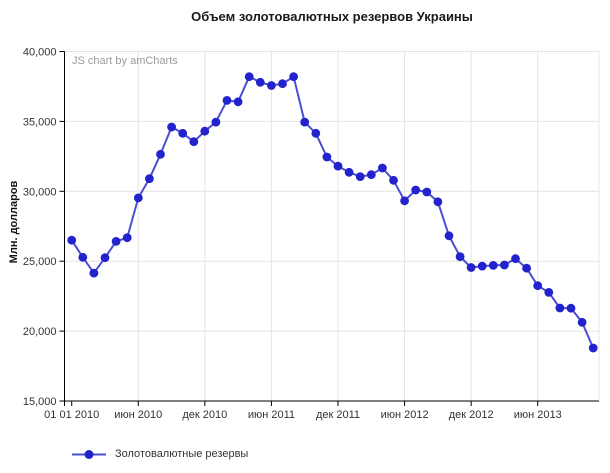  I want to click on x-tick-label: июн 2010, so click(138, 415).